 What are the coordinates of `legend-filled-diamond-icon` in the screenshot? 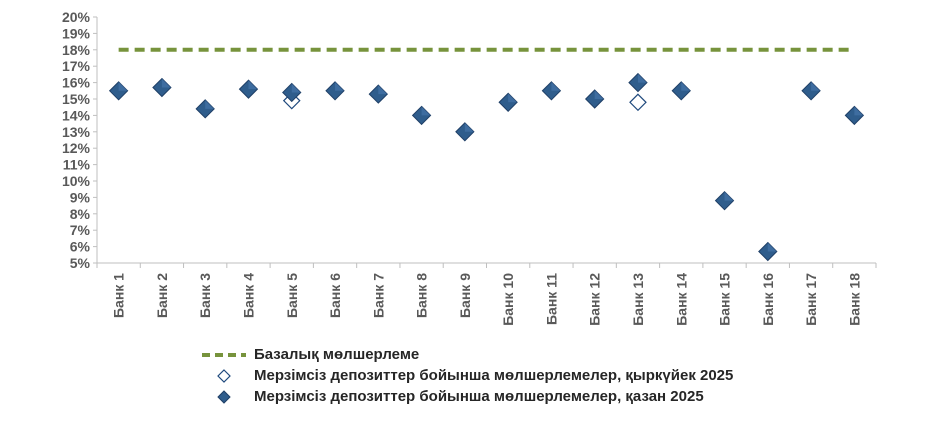 It's located at (224, 397).